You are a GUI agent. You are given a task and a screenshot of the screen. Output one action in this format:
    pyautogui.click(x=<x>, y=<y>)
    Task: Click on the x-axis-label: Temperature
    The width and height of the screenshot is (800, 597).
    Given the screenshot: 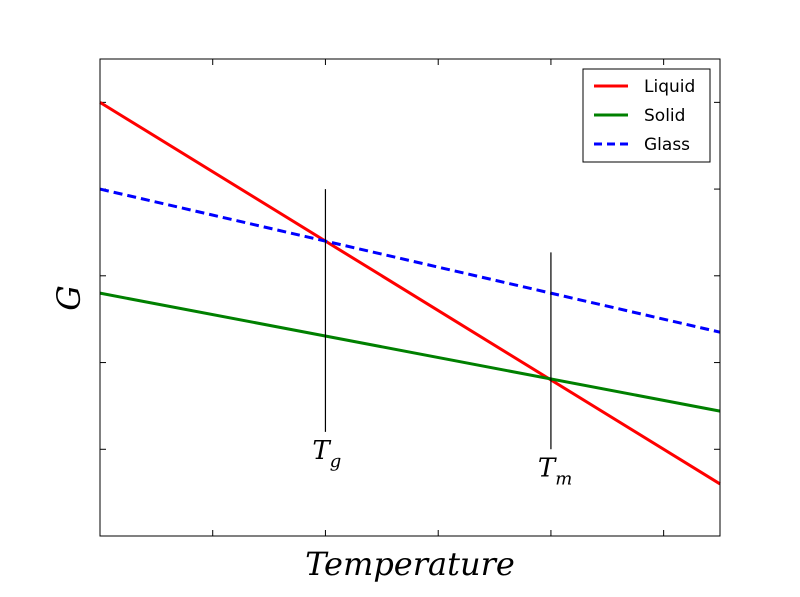 What is the action you would take?
    pyautogui.click(x=410, y=564)
    